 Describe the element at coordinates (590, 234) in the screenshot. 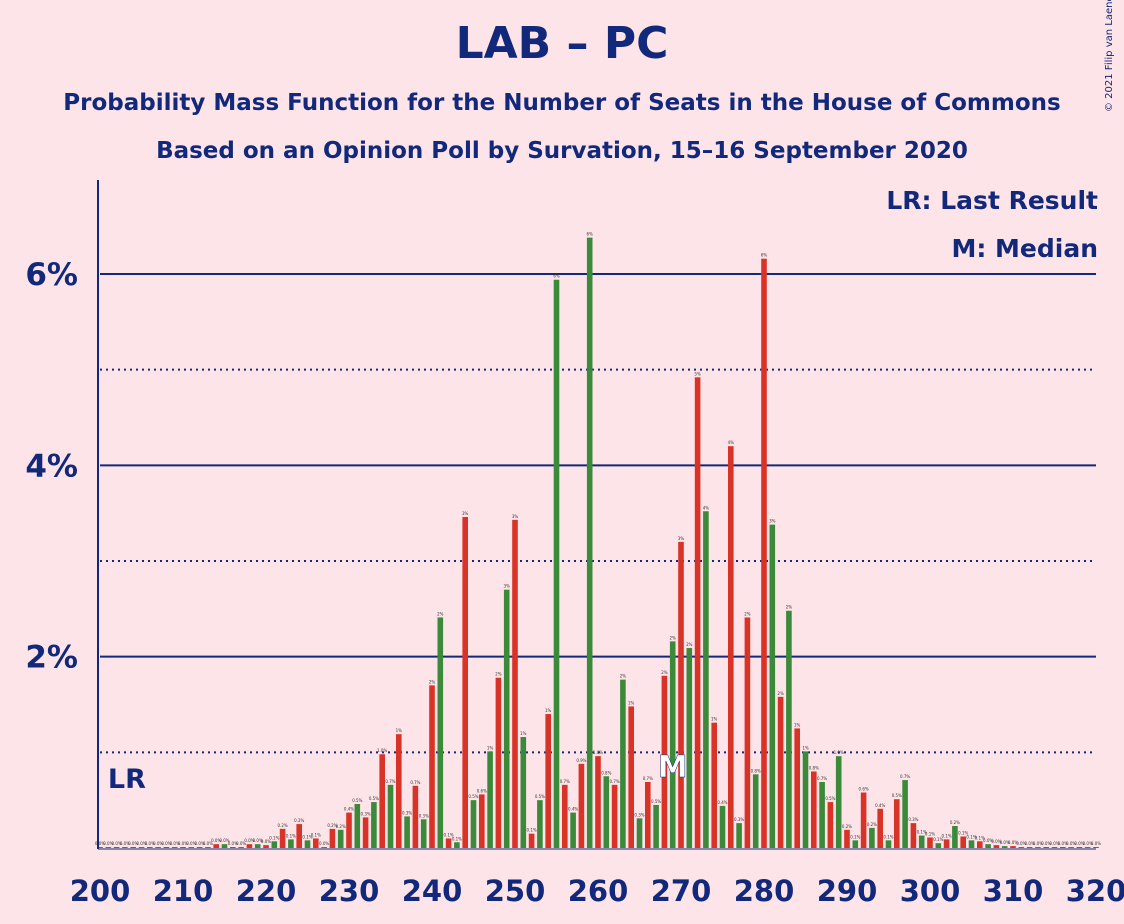

I see `bar-value-label: 6%` at that location.